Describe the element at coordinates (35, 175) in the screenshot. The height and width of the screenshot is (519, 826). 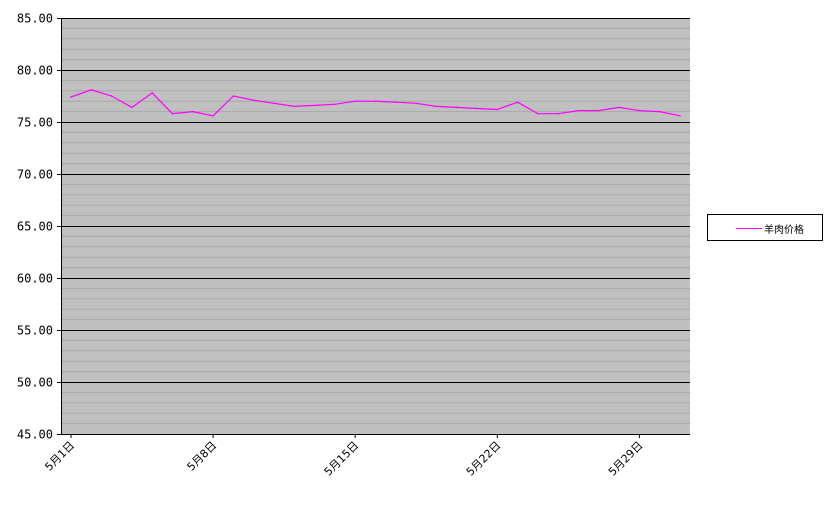
I see `y-tick-label: 70.00` at that location.